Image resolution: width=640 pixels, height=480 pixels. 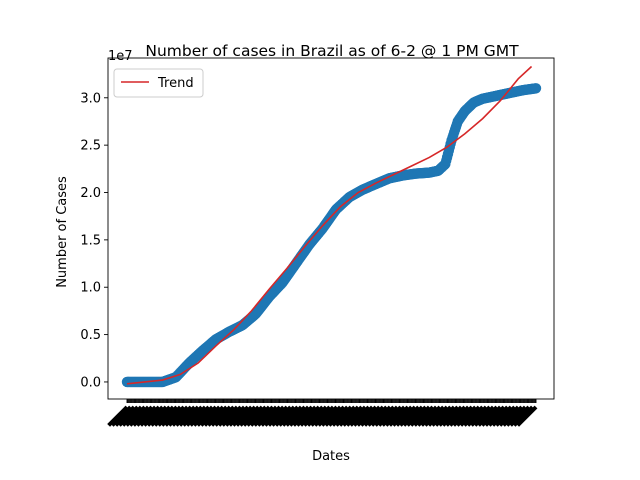 What do you see at coordinates (90, 335) in the screenshot?
I see `y-tick-label: 0.5` at bounding box center [90, 335].